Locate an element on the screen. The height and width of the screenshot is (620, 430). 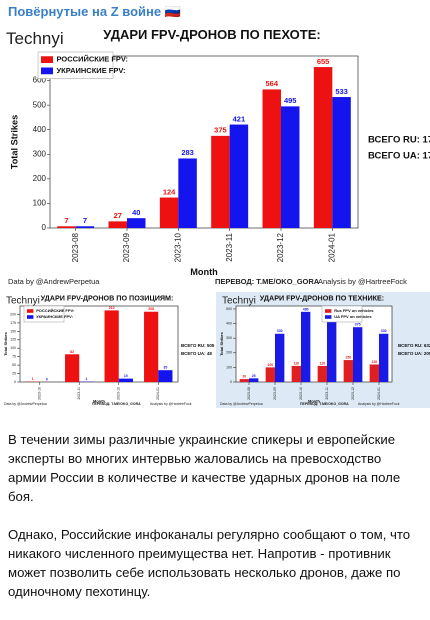
value-label: 564 is located at coordinates (272, 83).